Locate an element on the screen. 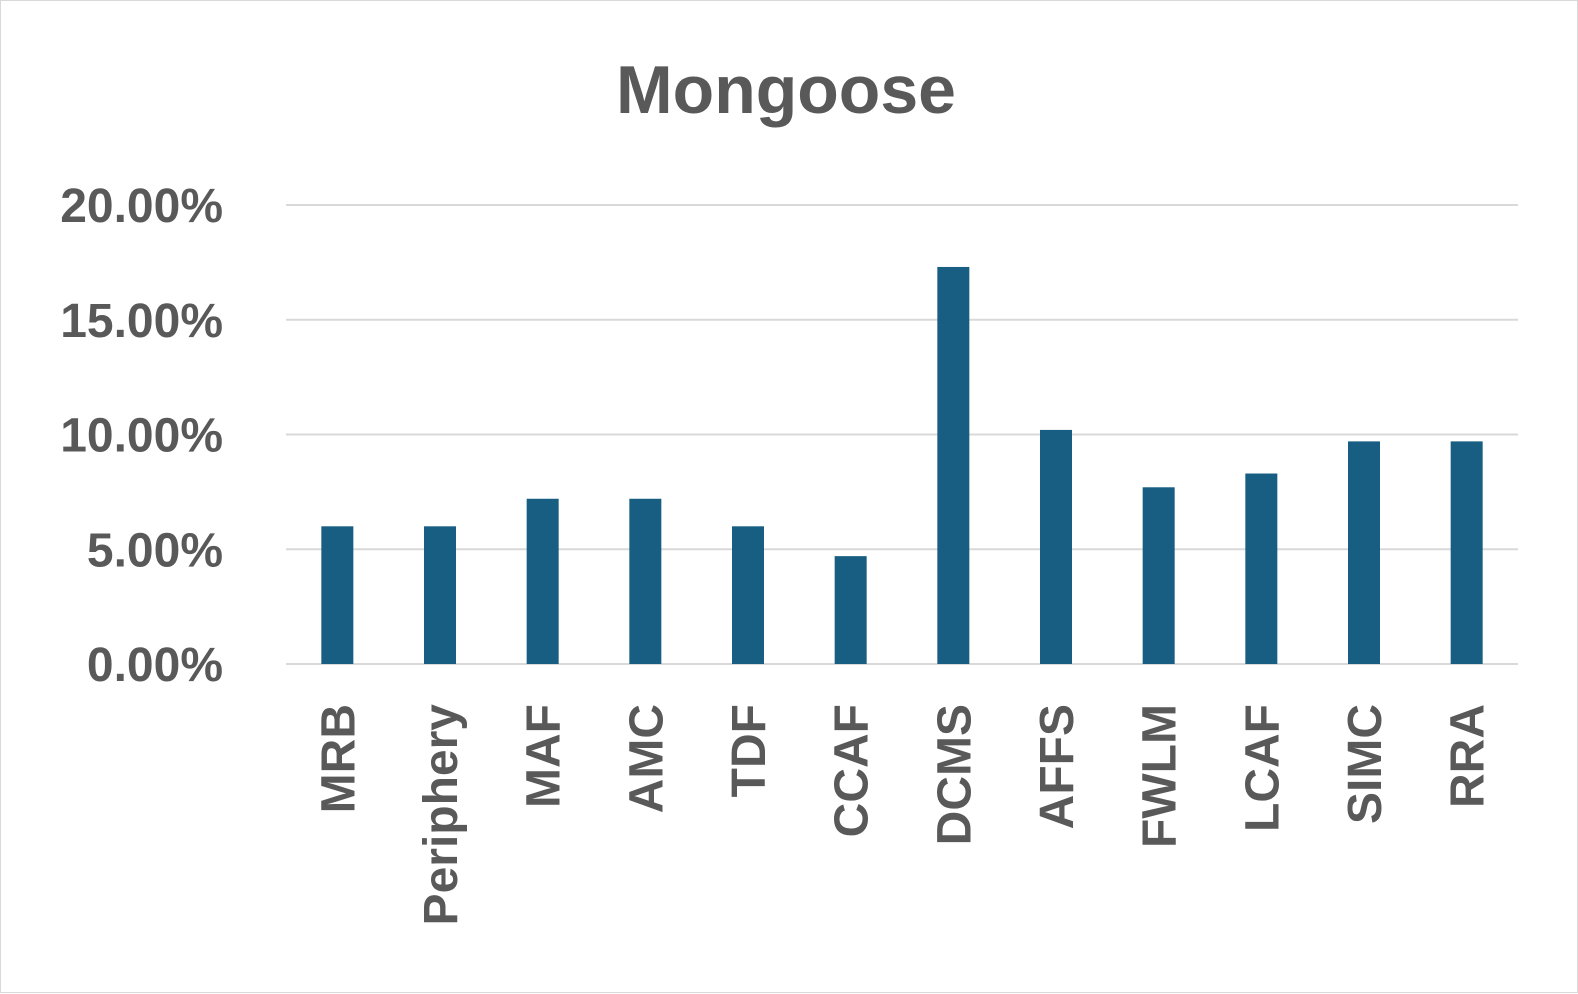  x-tick-label: MRB is located at coordinates (338, 758).